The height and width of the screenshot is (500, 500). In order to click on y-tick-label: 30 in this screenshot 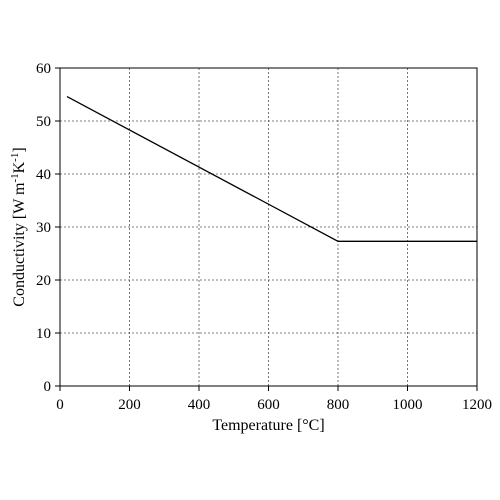, I will do `click(43, 228)`.